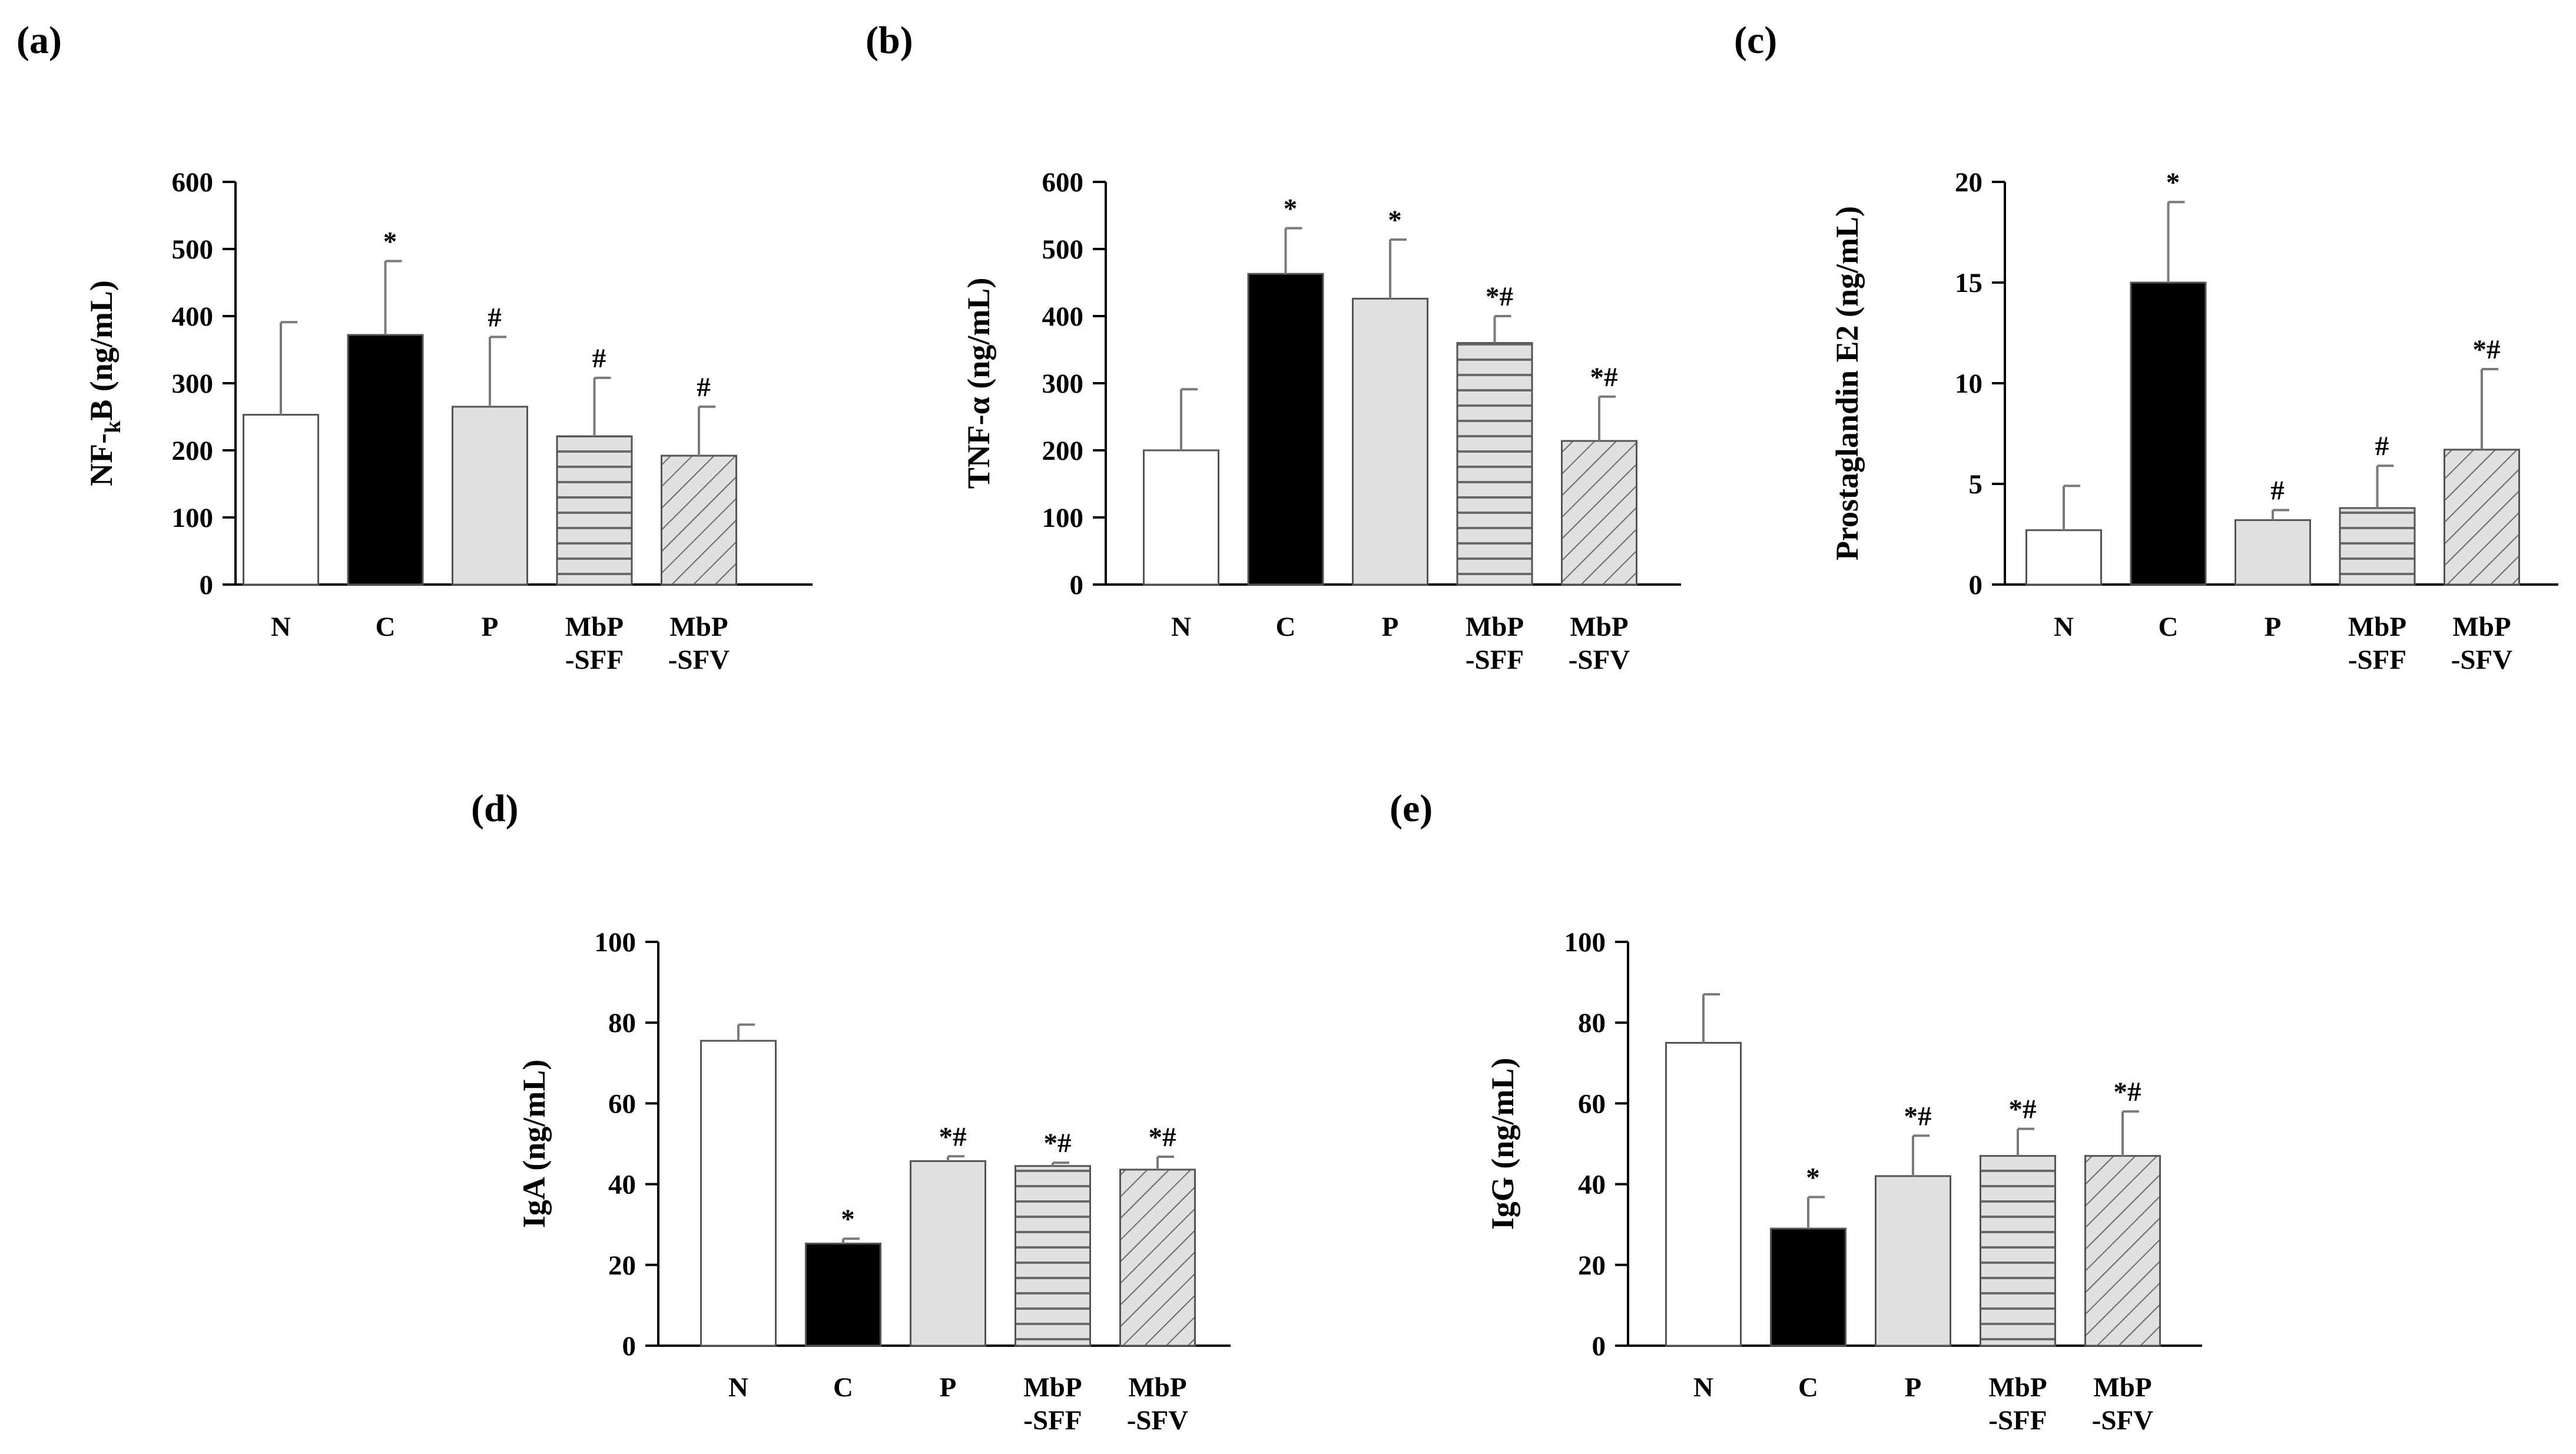 This screenshot has width=2576, height=1454. Describe the element at coordinates (101, 459) in the screenshot. I see `y-axis-title-main: NF-` at that location.